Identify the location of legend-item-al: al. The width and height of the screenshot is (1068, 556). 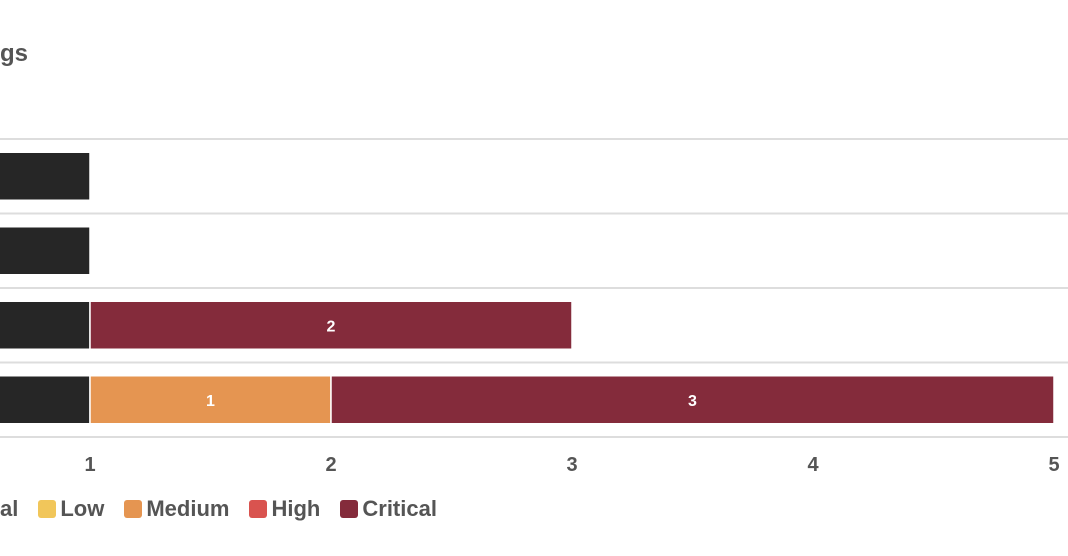
(9, 509).